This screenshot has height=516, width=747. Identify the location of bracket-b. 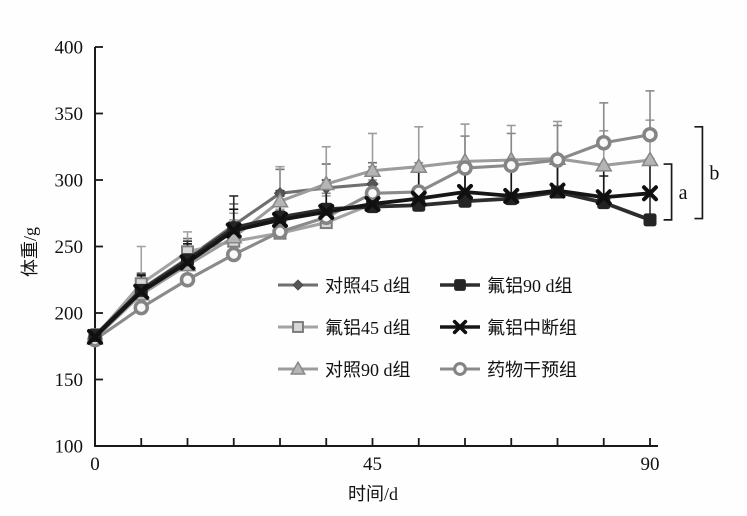
(699, 172).